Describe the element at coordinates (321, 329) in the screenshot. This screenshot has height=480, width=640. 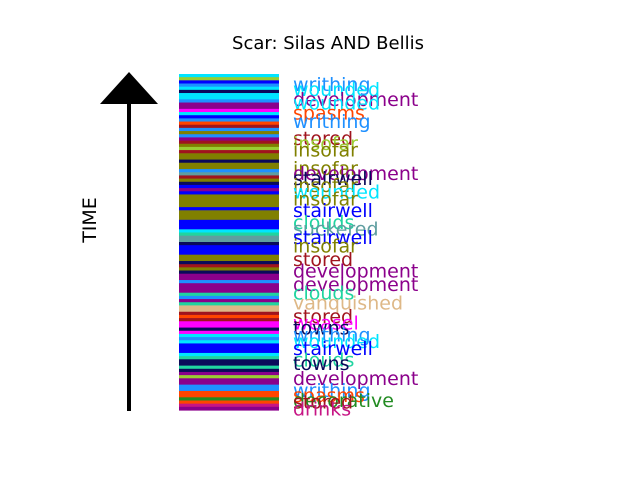
I see `stripe-label: towns` at that location.